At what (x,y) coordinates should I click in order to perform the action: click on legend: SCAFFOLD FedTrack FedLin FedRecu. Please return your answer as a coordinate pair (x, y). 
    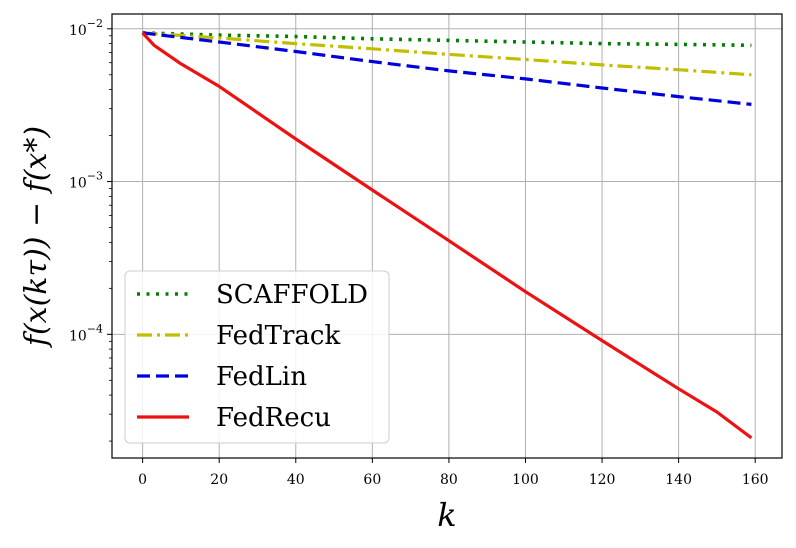
    Looking at the image, I should click on (257, 357).